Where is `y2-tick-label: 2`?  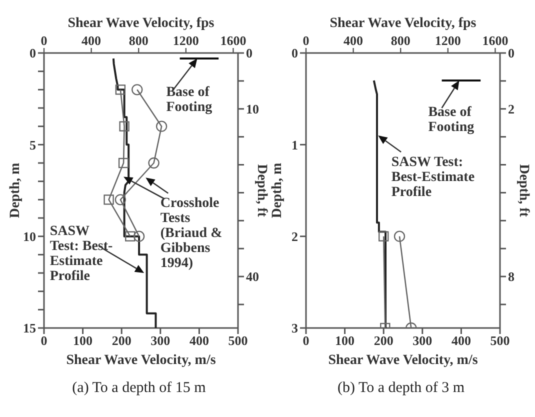 y2-tick-label: 2 is located at coordinates (511, 108).